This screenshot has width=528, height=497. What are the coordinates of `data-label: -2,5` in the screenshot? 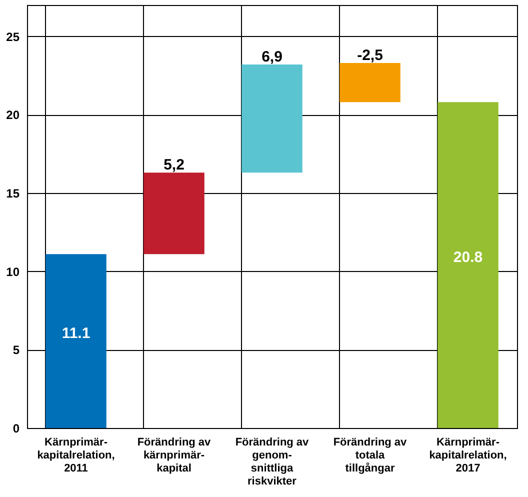 It's located at (370, 55).